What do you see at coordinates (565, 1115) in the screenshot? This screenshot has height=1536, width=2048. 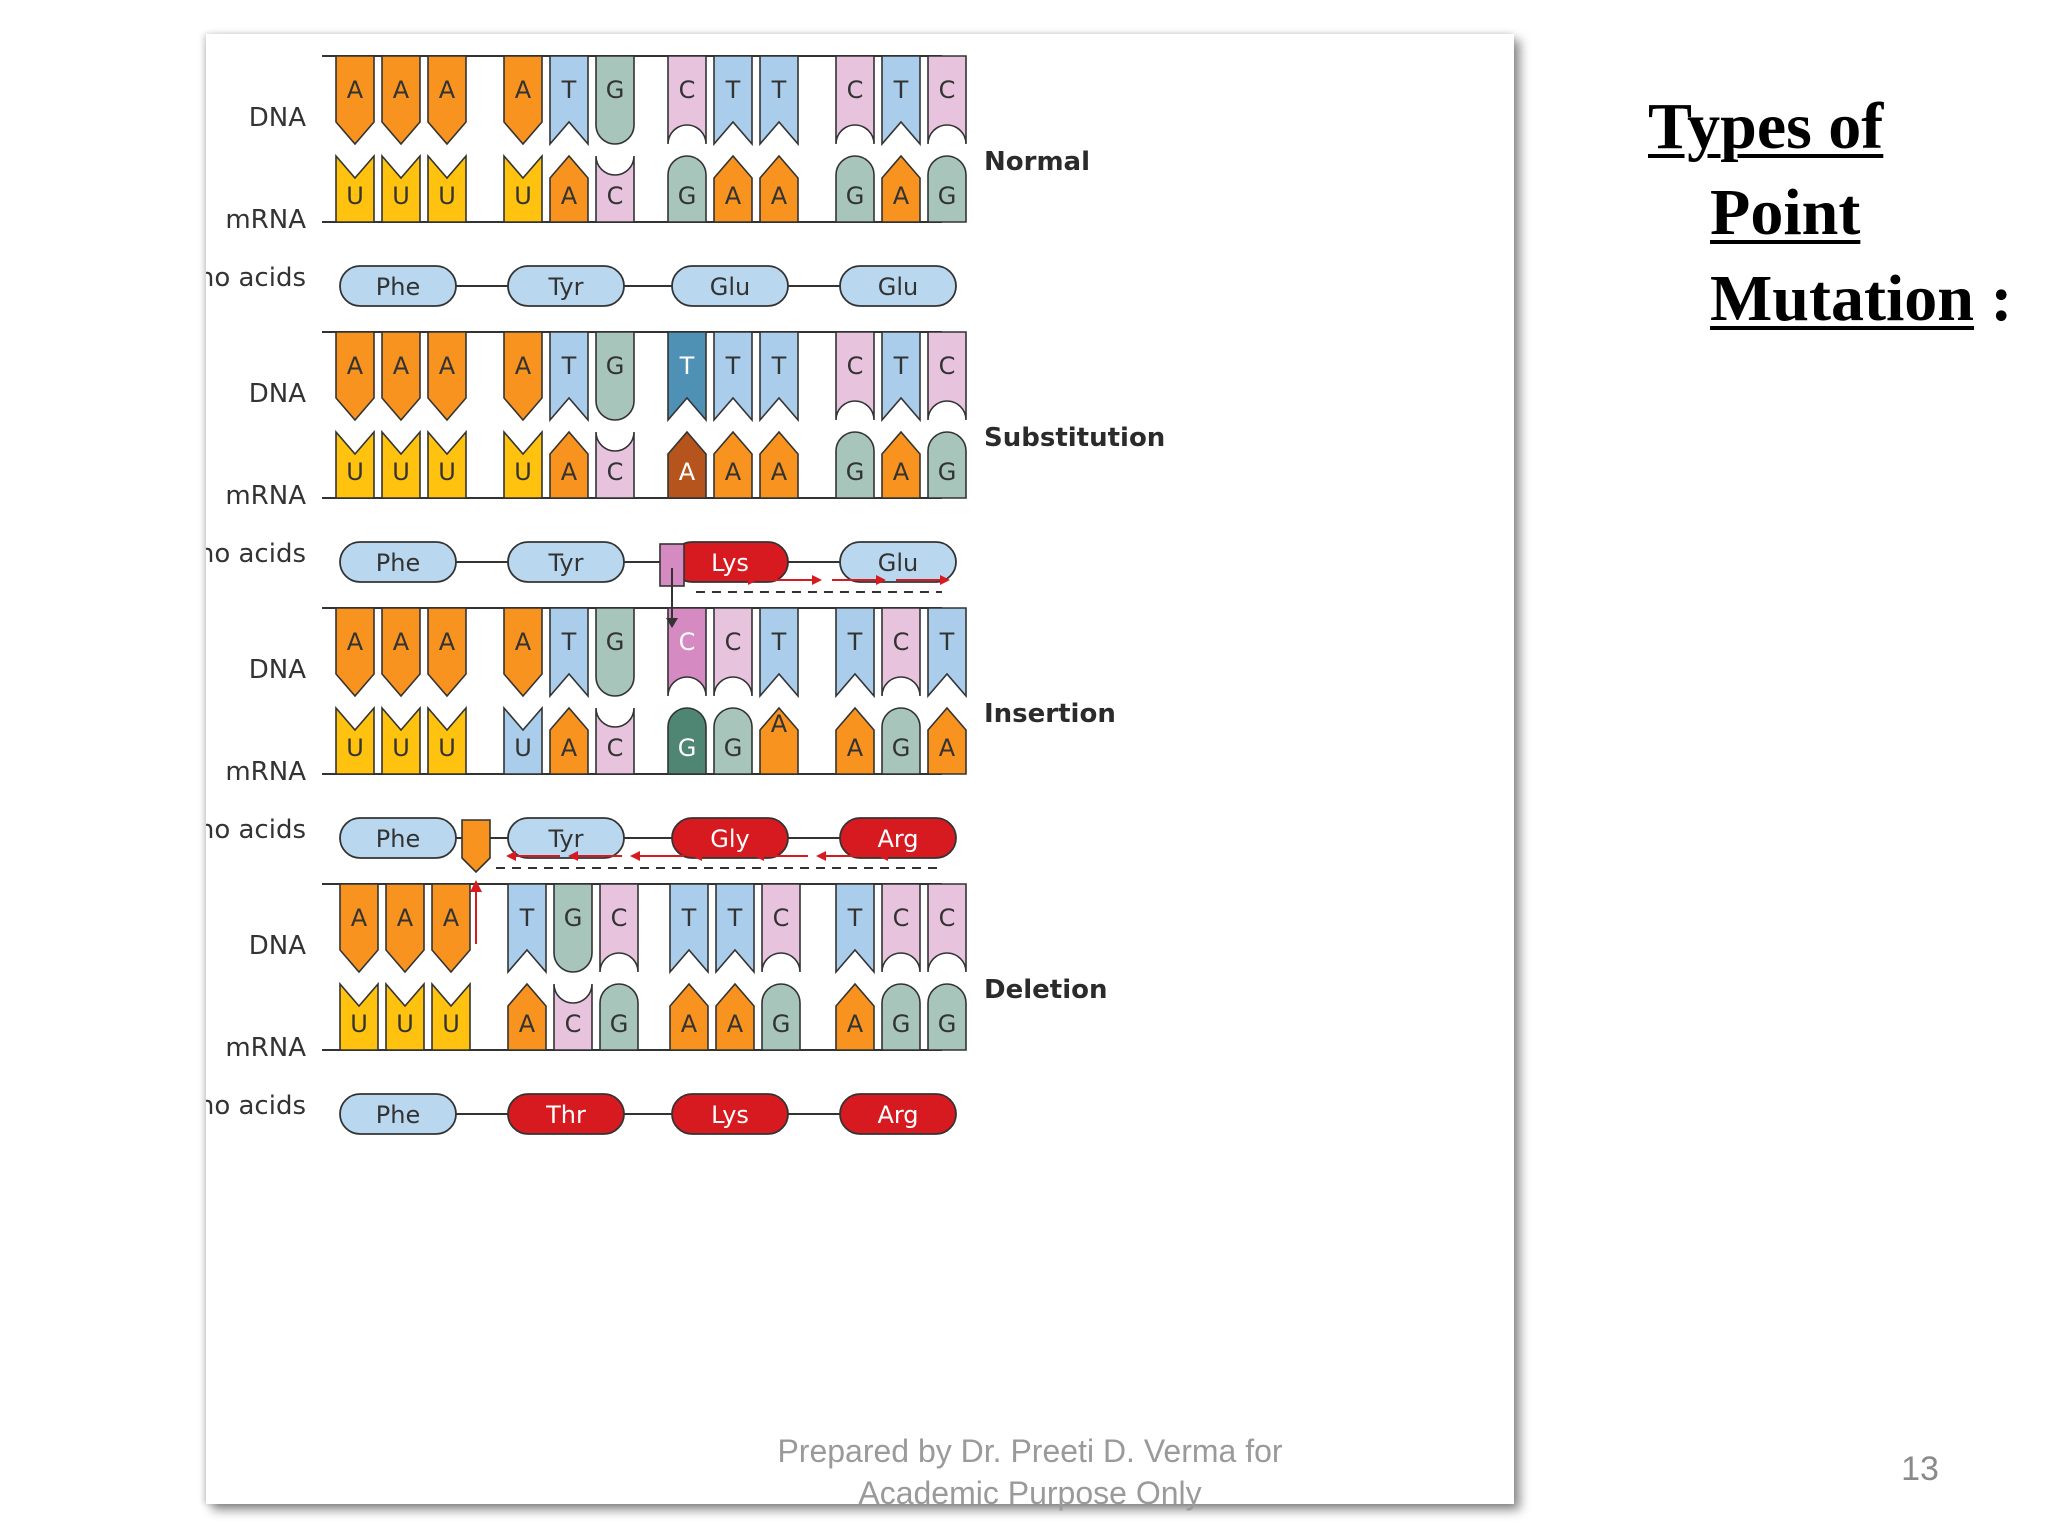 I see `amino-acid-label: Thr` at bounding box center [565, 1115].